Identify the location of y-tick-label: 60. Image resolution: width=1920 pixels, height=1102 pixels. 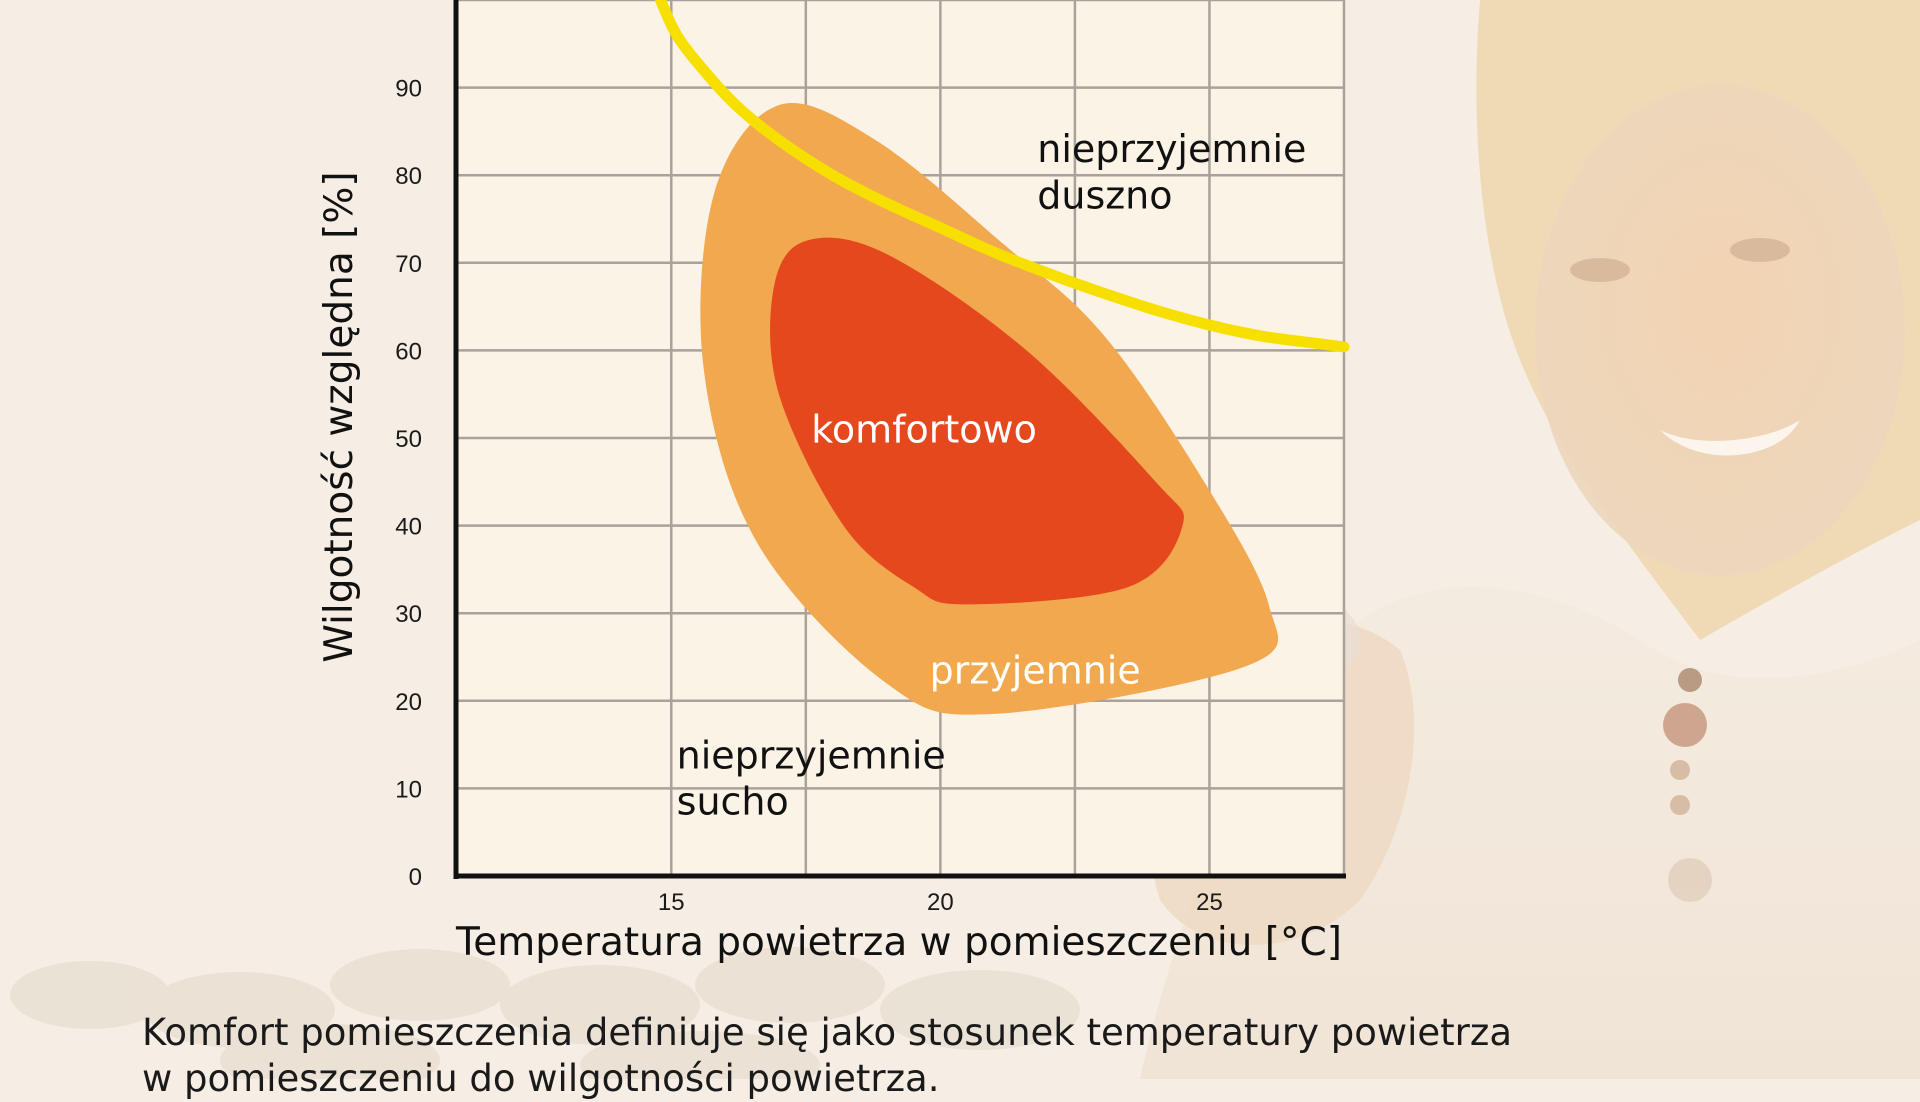
(408, 351).